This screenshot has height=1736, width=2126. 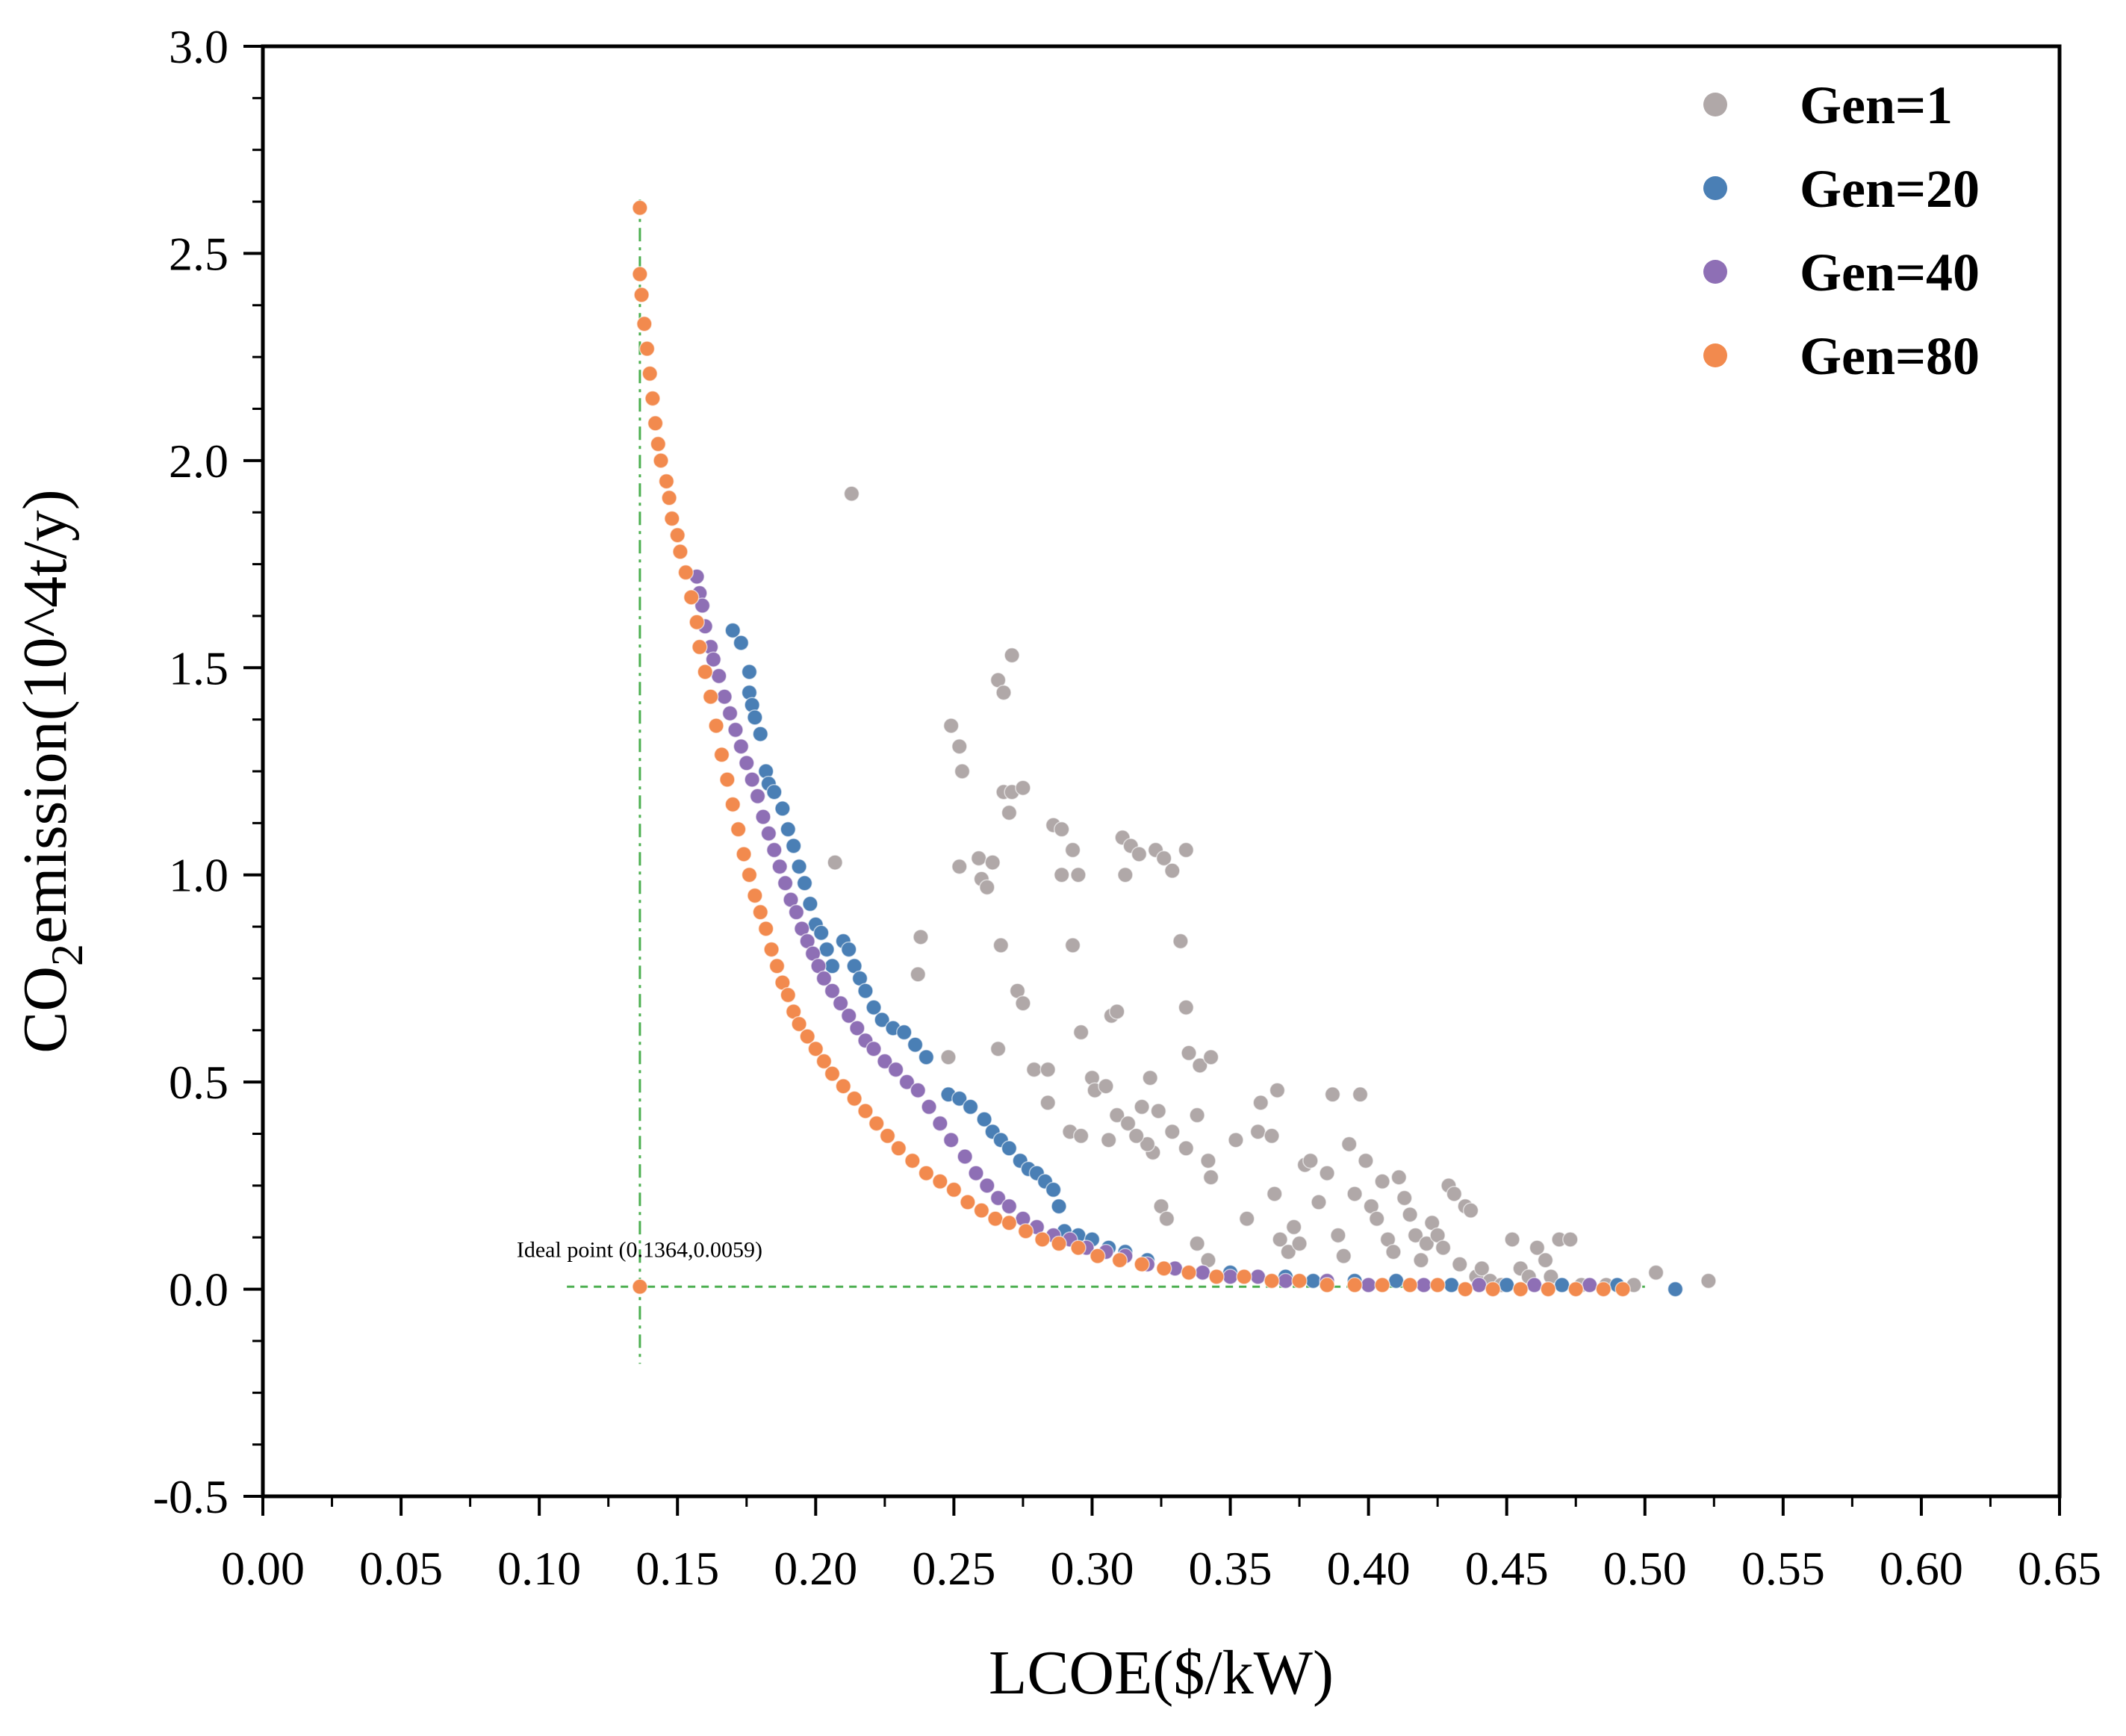 I want to click on x-tick-label: 0.30, so click(x=1092, y=1568).